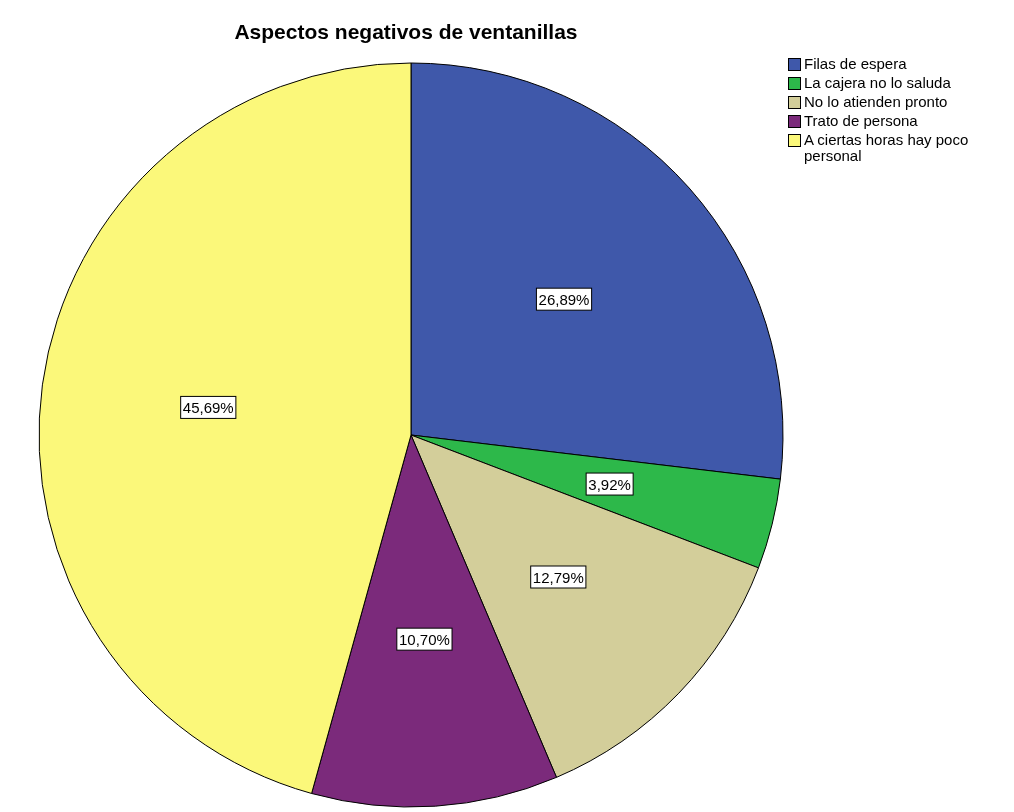 The width and height of the screenshot is (1014, 812). What do you see at coordinates (877, 82) in the screenshot?
I see `legend-label: La cajera no lo saluda` at bounding box center [877, 82].